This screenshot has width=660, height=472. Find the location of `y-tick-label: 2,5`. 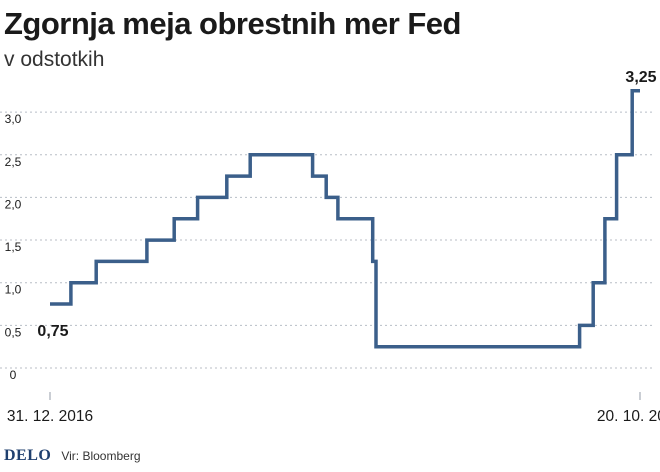

y-tick-label: 2,5 is located at coordinates (13, 162).